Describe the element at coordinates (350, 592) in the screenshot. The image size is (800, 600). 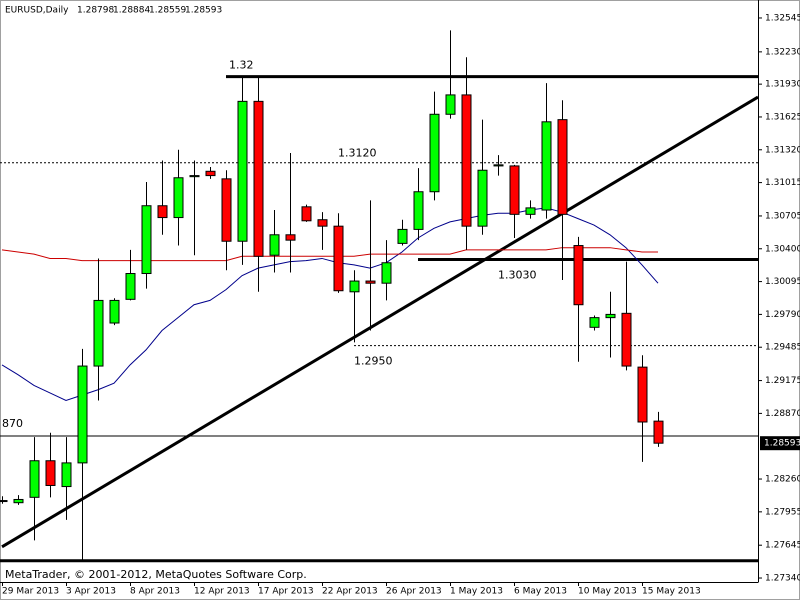
I see `x-tick-label: 22 Apr 2013` at that location.